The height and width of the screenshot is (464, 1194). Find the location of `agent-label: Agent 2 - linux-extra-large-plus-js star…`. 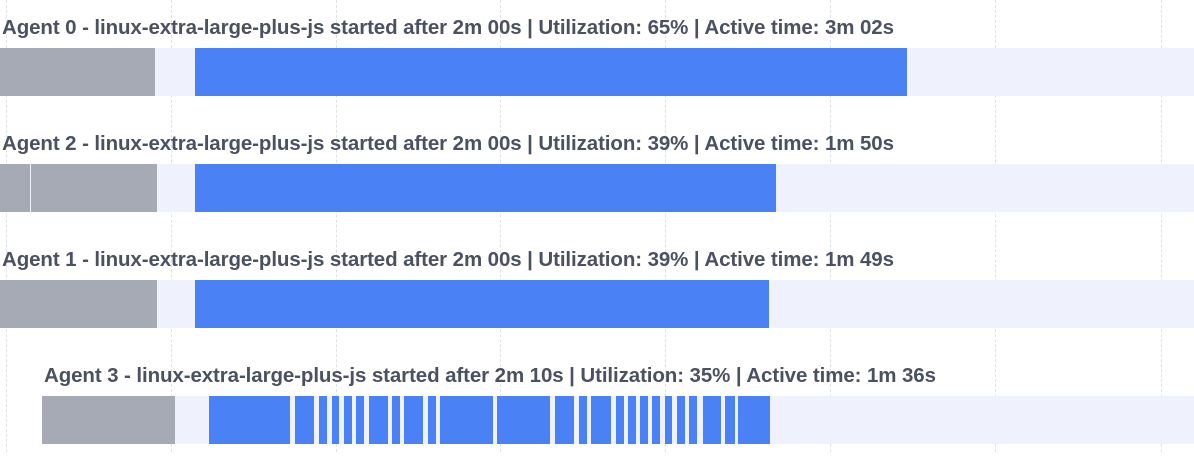

agent-label: Agent 2 - linux-extra-large-plus-js star… is located at coordinates (448, 143).